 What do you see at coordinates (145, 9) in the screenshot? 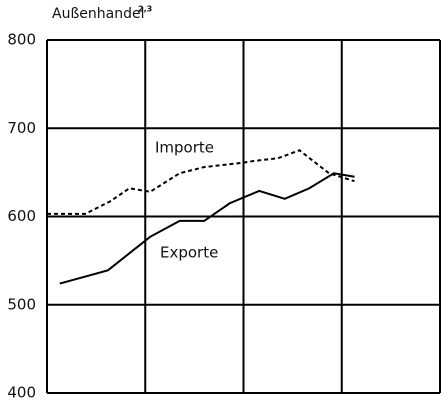
I see `title-note: 2,3` at bounding box center [145, 9].